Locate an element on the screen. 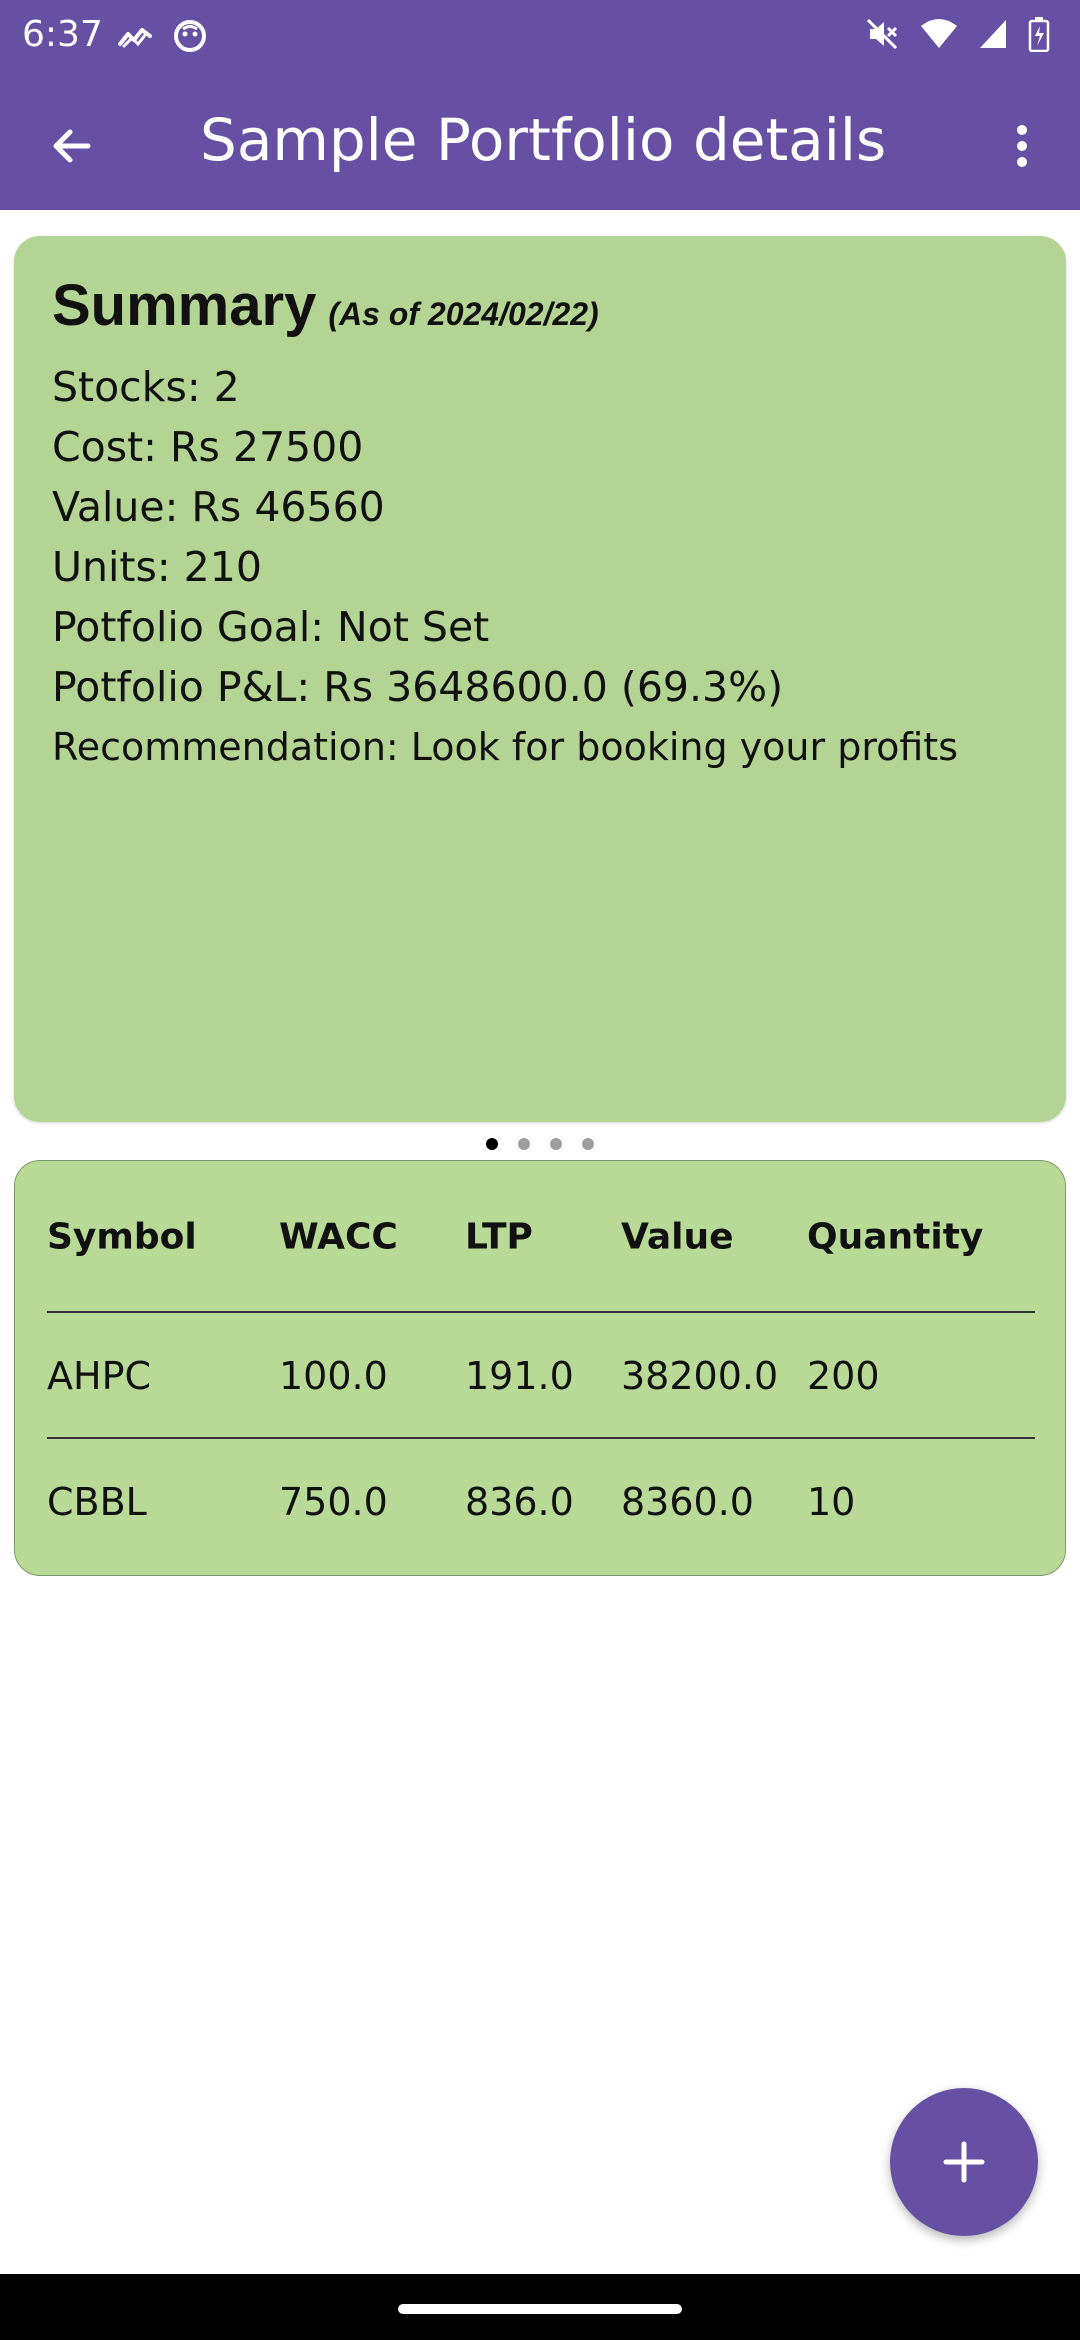 The image size is (1080, 2340). column-header-quantity: Quantity is located at coordinates (895, 1237).